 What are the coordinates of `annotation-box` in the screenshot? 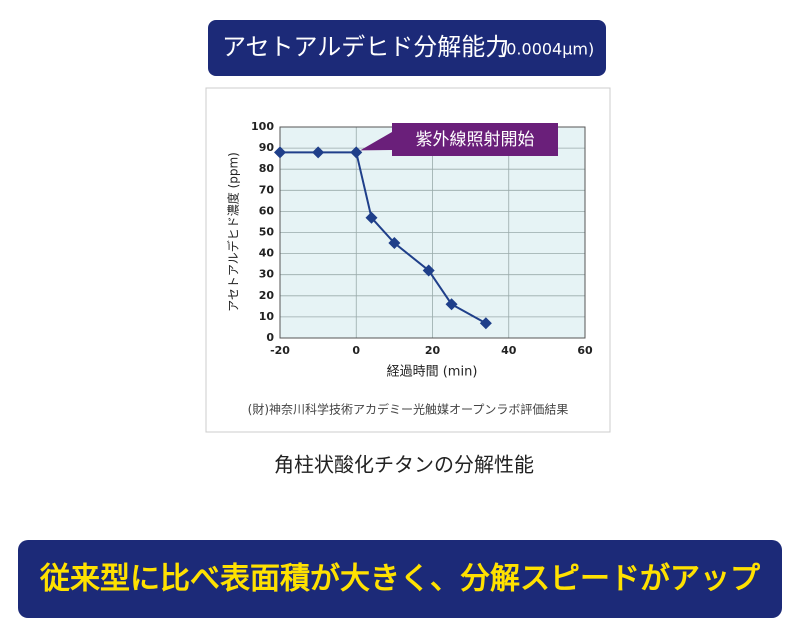 It's located at (475, 139).